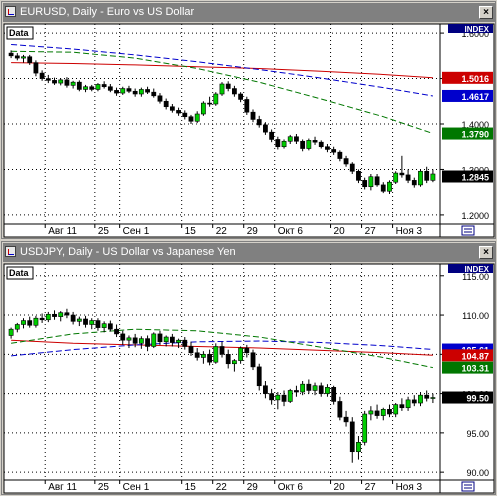 This screenshot has height=496, width=497. Describe the element at coordinates (107, 12) in the screenshot. I see `chart-title: EURUSD, Daily - Euro vs US Dollar` at that location.